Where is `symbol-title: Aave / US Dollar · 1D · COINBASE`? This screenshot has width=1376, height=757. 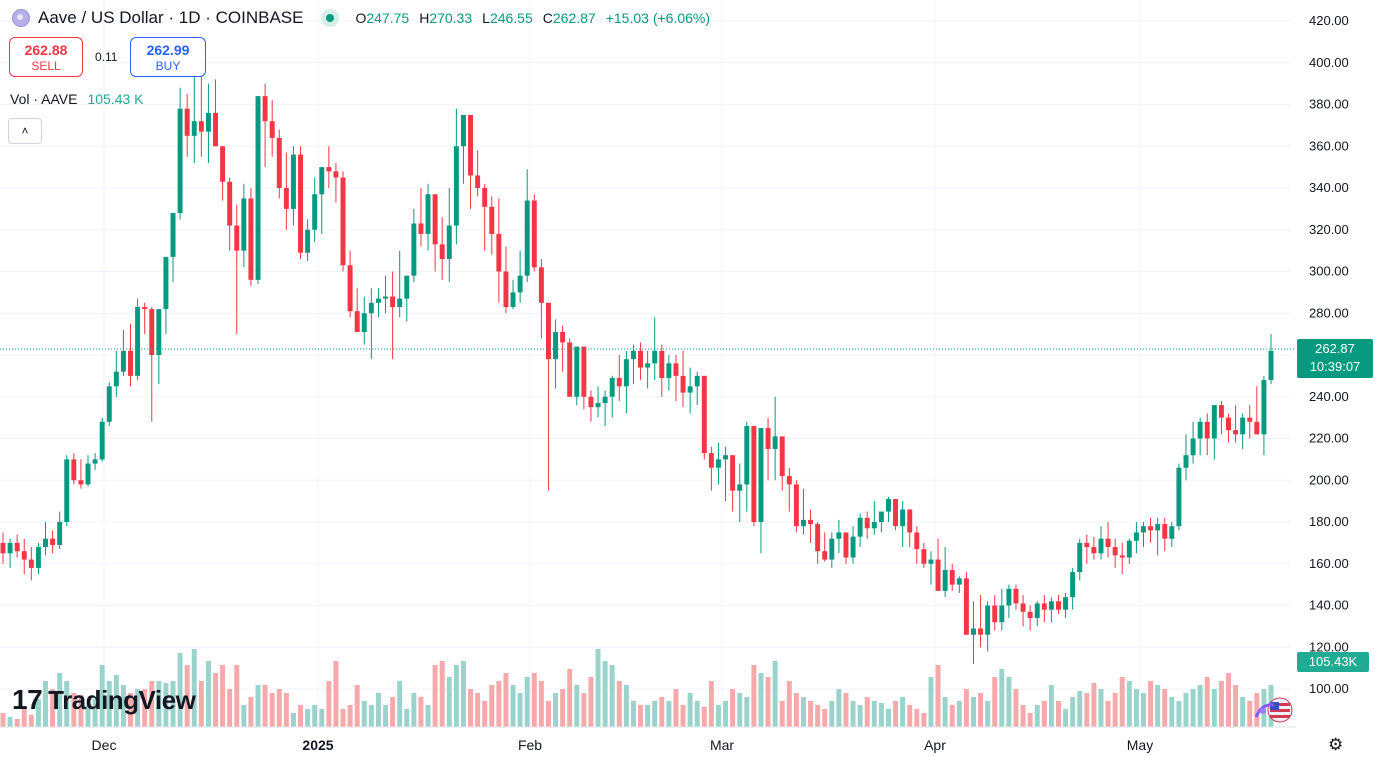
symbol-title: Aave / US Dollar · 1D · COINBASE is located at coordinates (171, 17).